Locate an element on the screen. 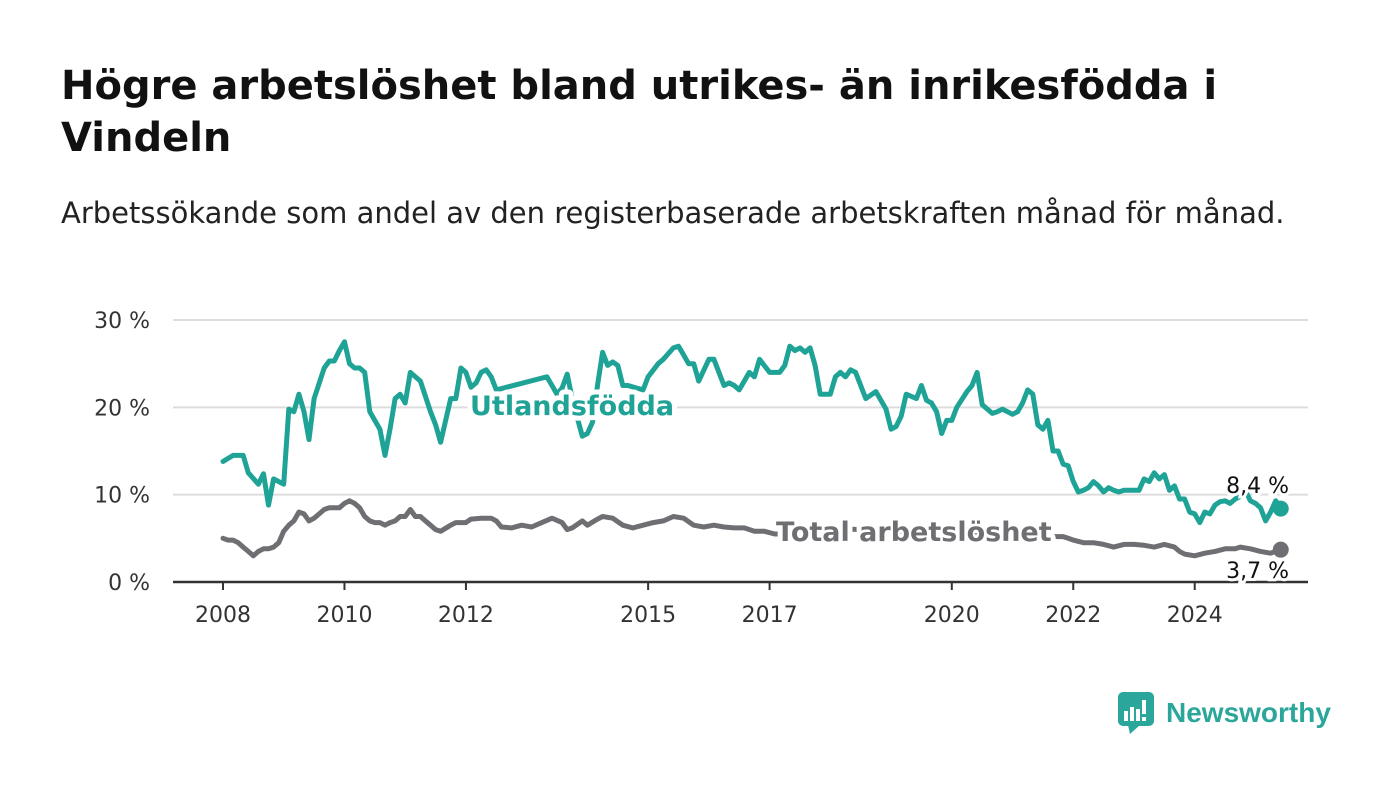 This screenshot has height=794, width=1400. y-axis-ticks: 0 % 10 % 20 % 30 % is located at coordinates (122, 452).